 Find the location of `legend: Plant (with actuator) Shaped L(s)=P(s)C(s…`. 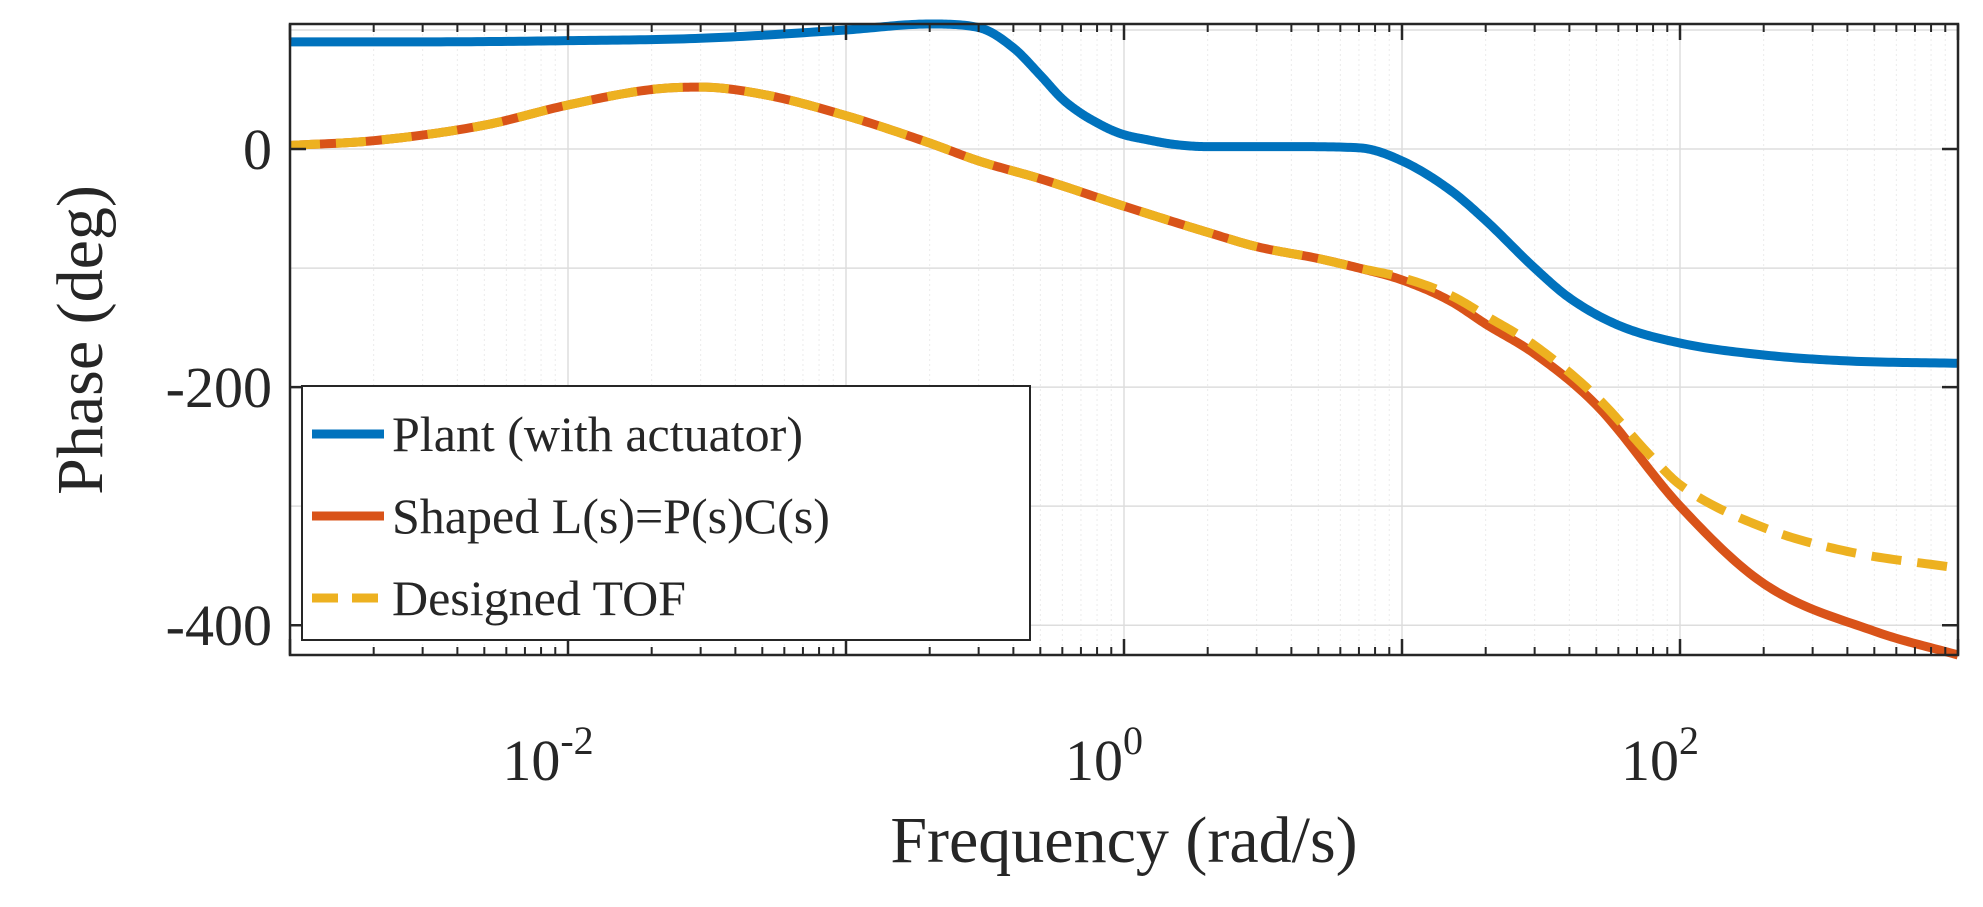

legend: Plant (with actuator) Shaped L(s)=P(s)C(s… is located at coordinates (666, 513).